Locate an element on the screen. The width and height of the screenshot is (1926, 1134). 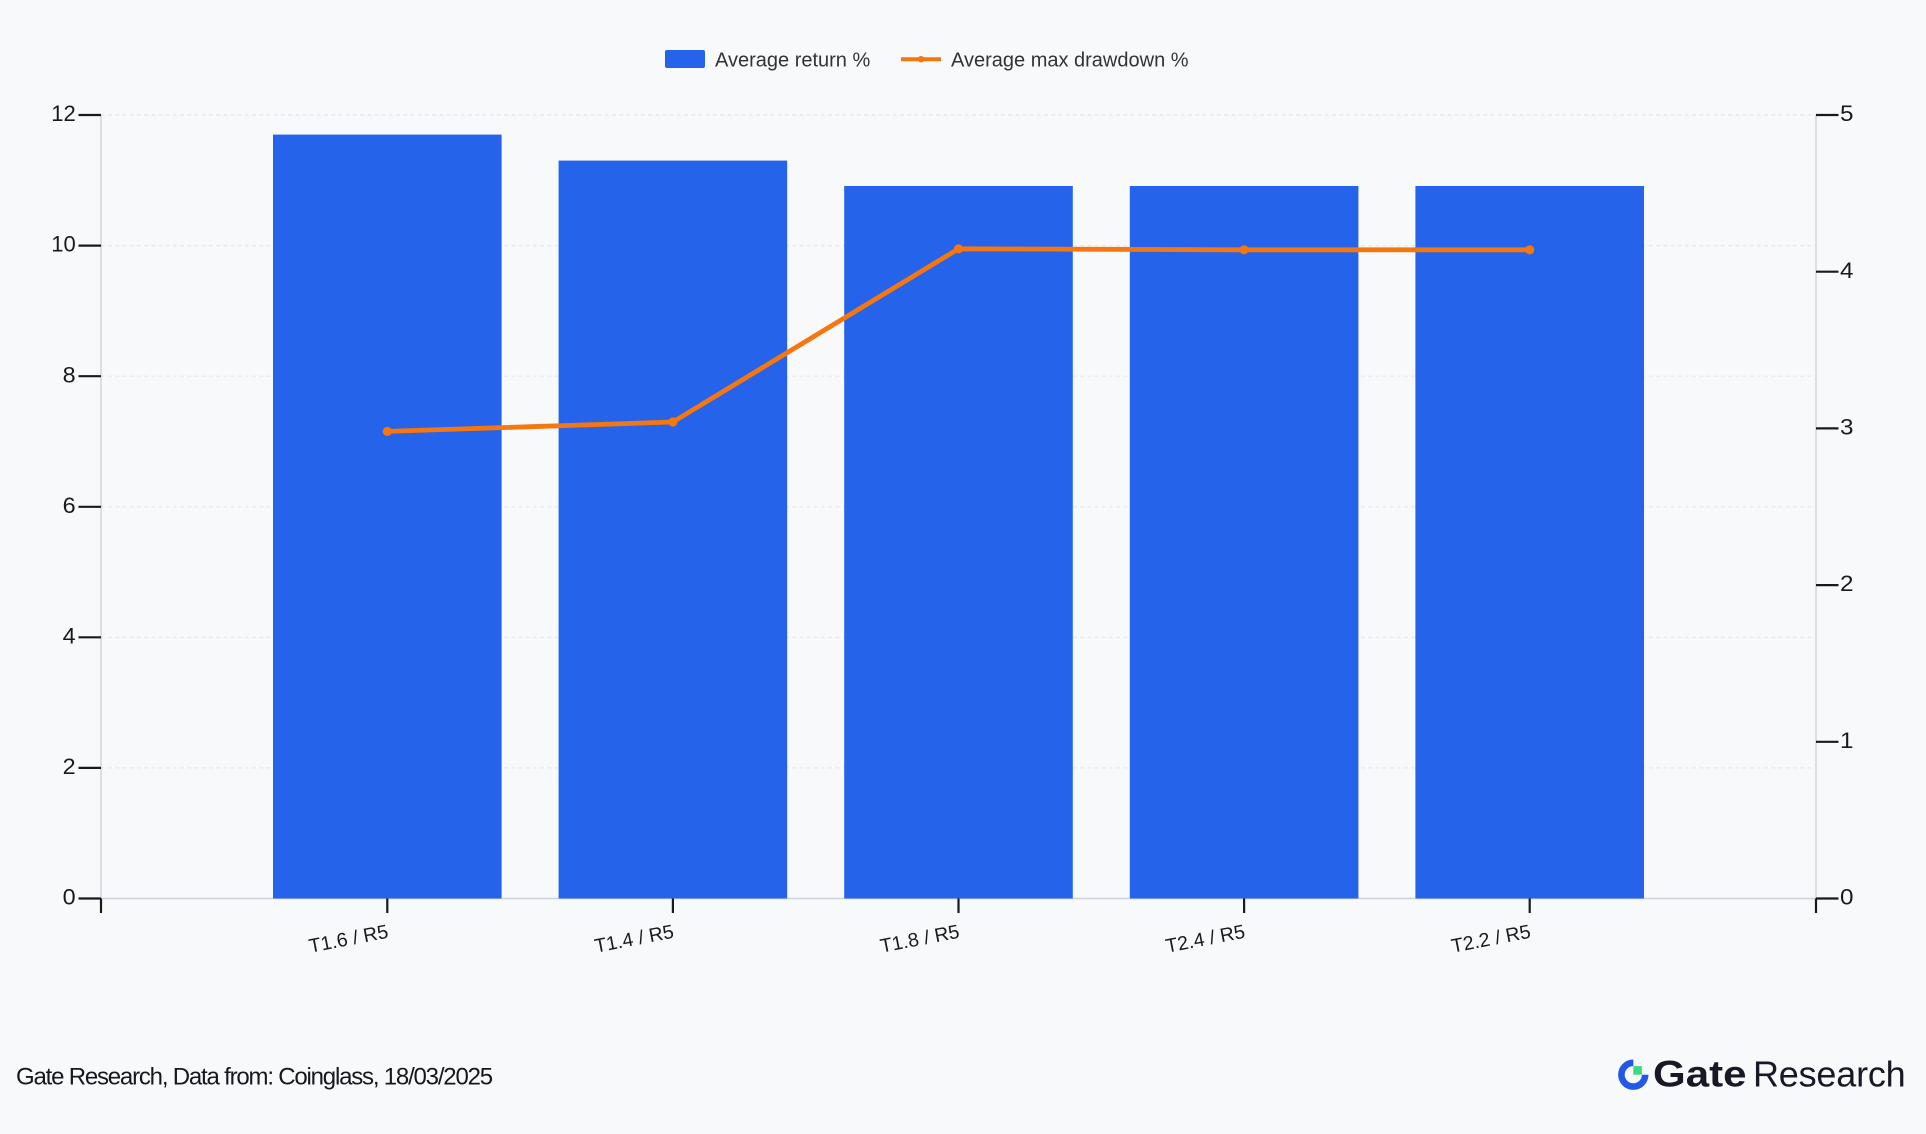
svg-text: Research is located at coordinates (1829, 1074).